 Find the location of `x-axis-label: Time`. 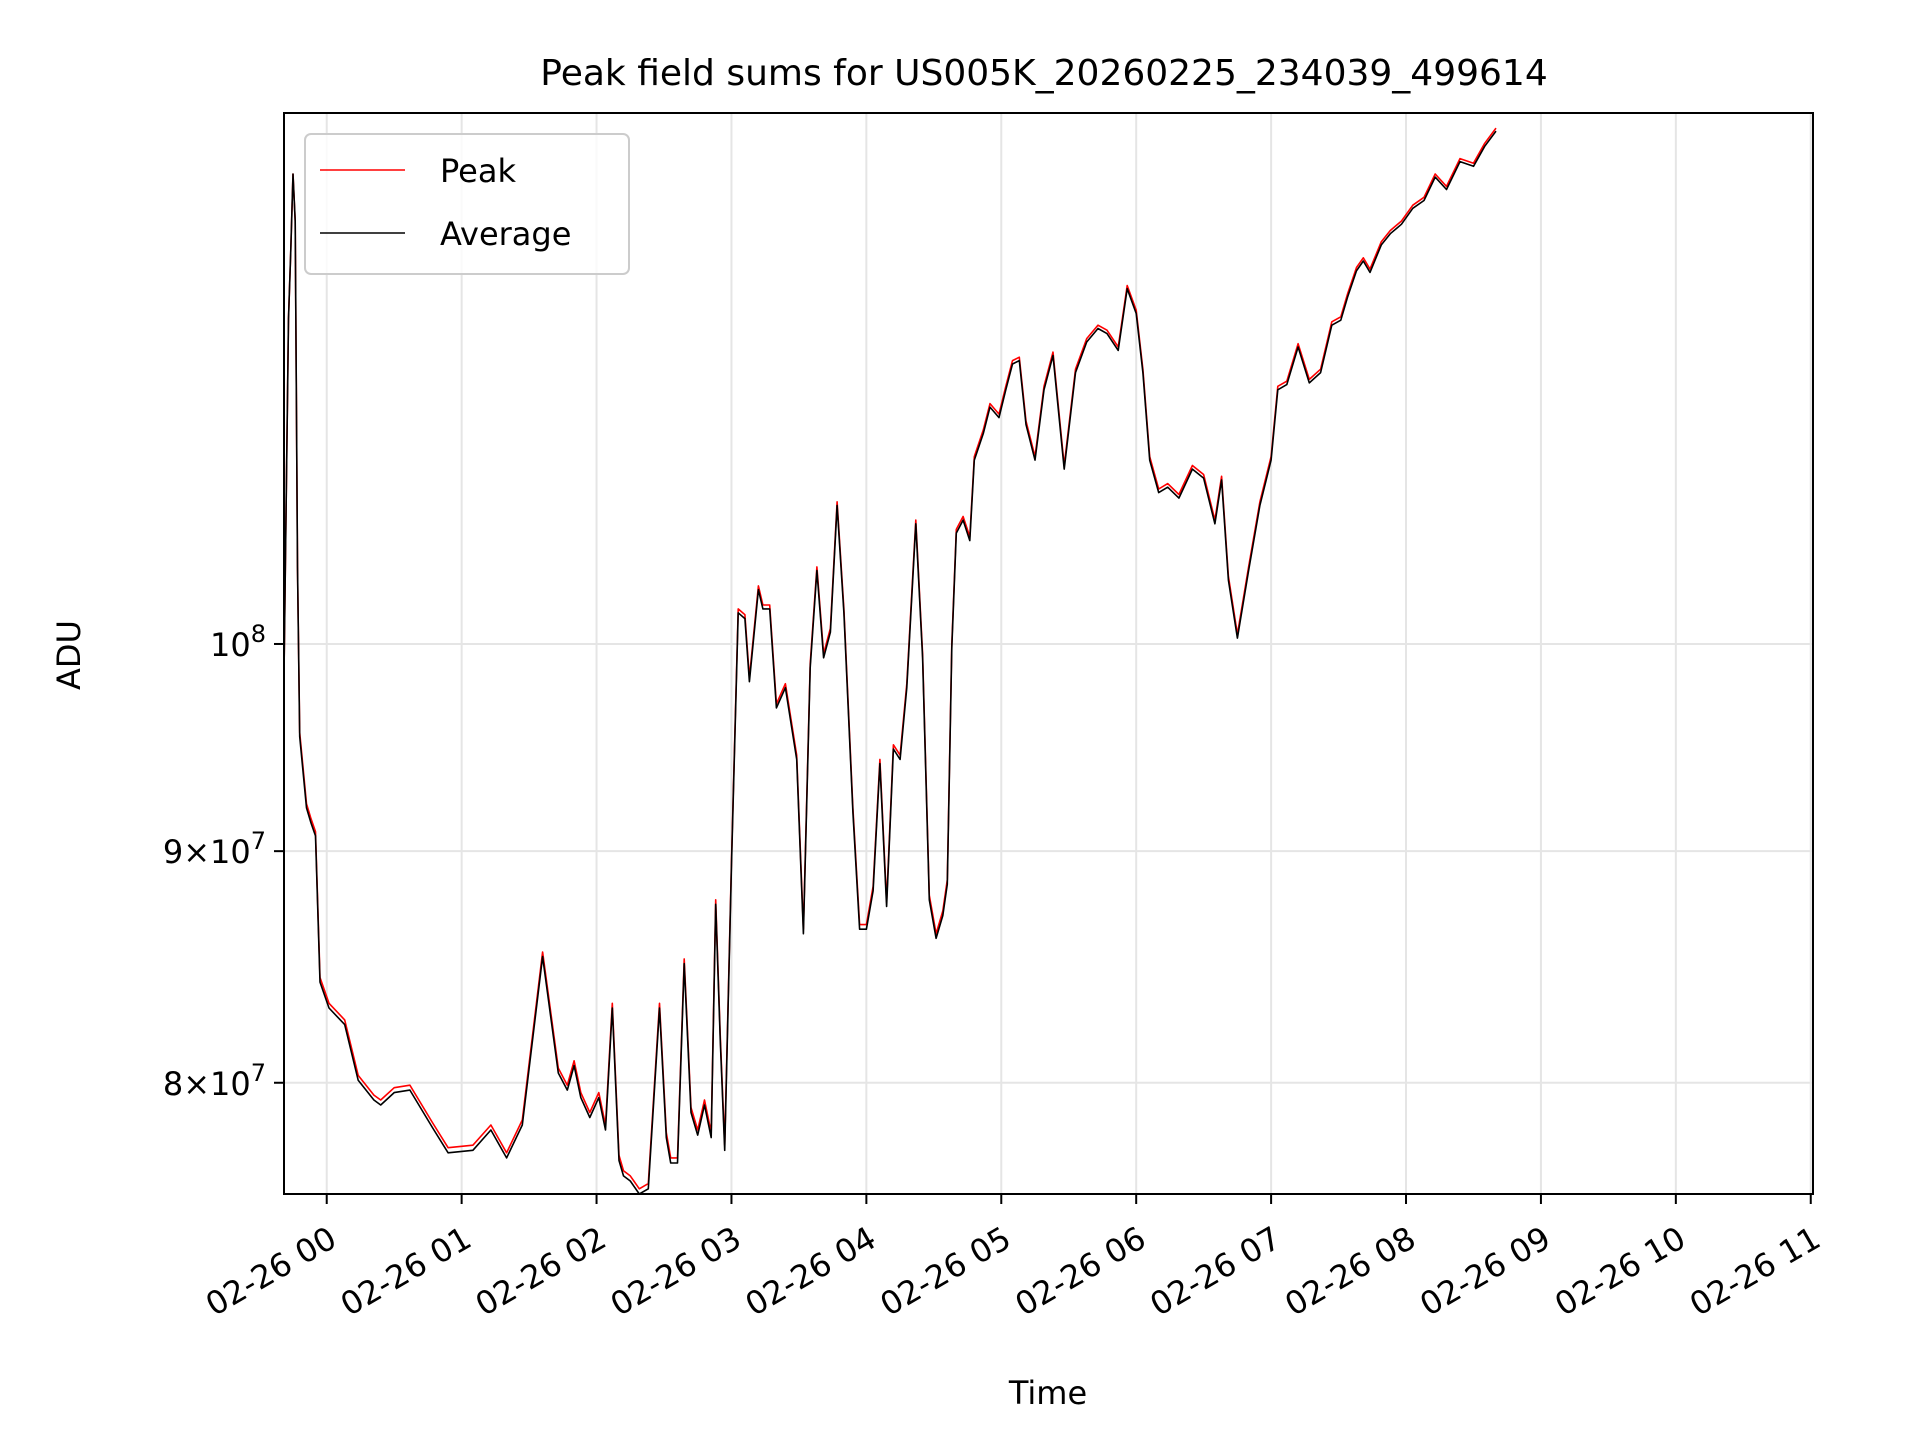

x-axis-label: Time is located at coordinates (1047, 1393).